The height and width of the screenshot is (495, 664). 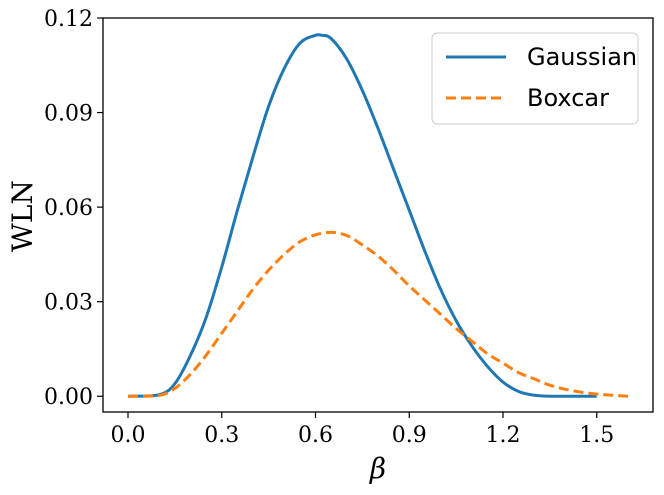 What do you see at coordinates (221, 435) in the screenshot?
I see `x-tick-label: 0.3` at bounding box center [221, 435].